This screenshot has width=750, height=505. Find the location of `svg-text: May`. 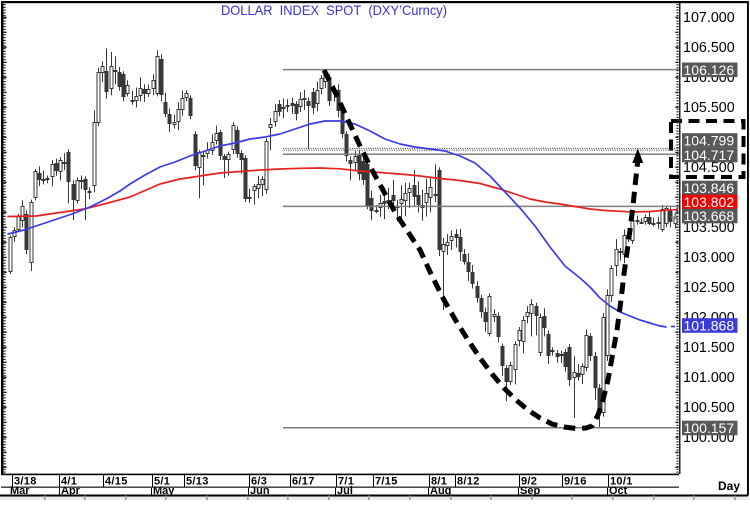

svg-text: May is located at coordinates (164, 491).